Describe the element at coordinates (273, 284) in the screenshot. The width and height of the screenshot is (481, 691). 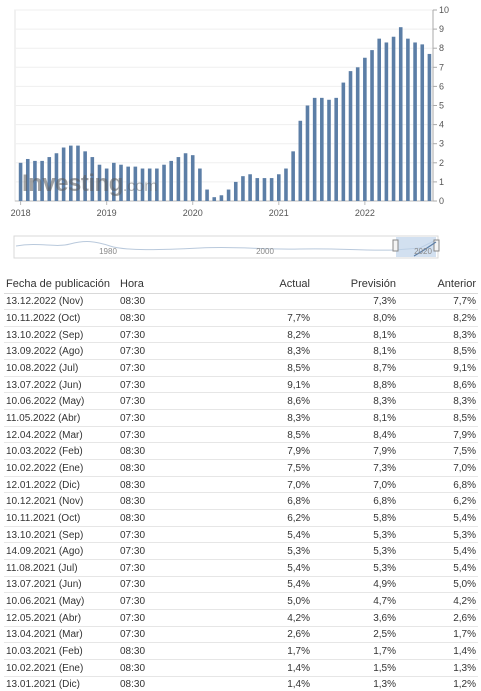
I see `header-actual: Actual` at that location.